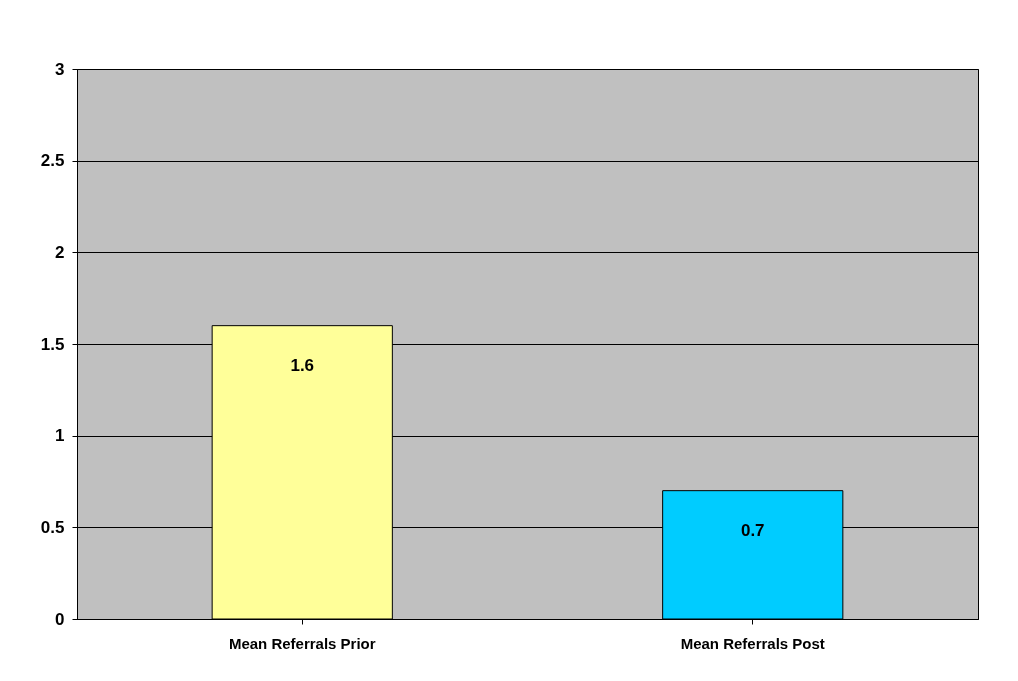 The height and width of the screenshot is (681, 1018). What do you see at coordinates (60, 69) in the screenshot?
I see `y-tick-label: 3` at bounding box center [60, 69].